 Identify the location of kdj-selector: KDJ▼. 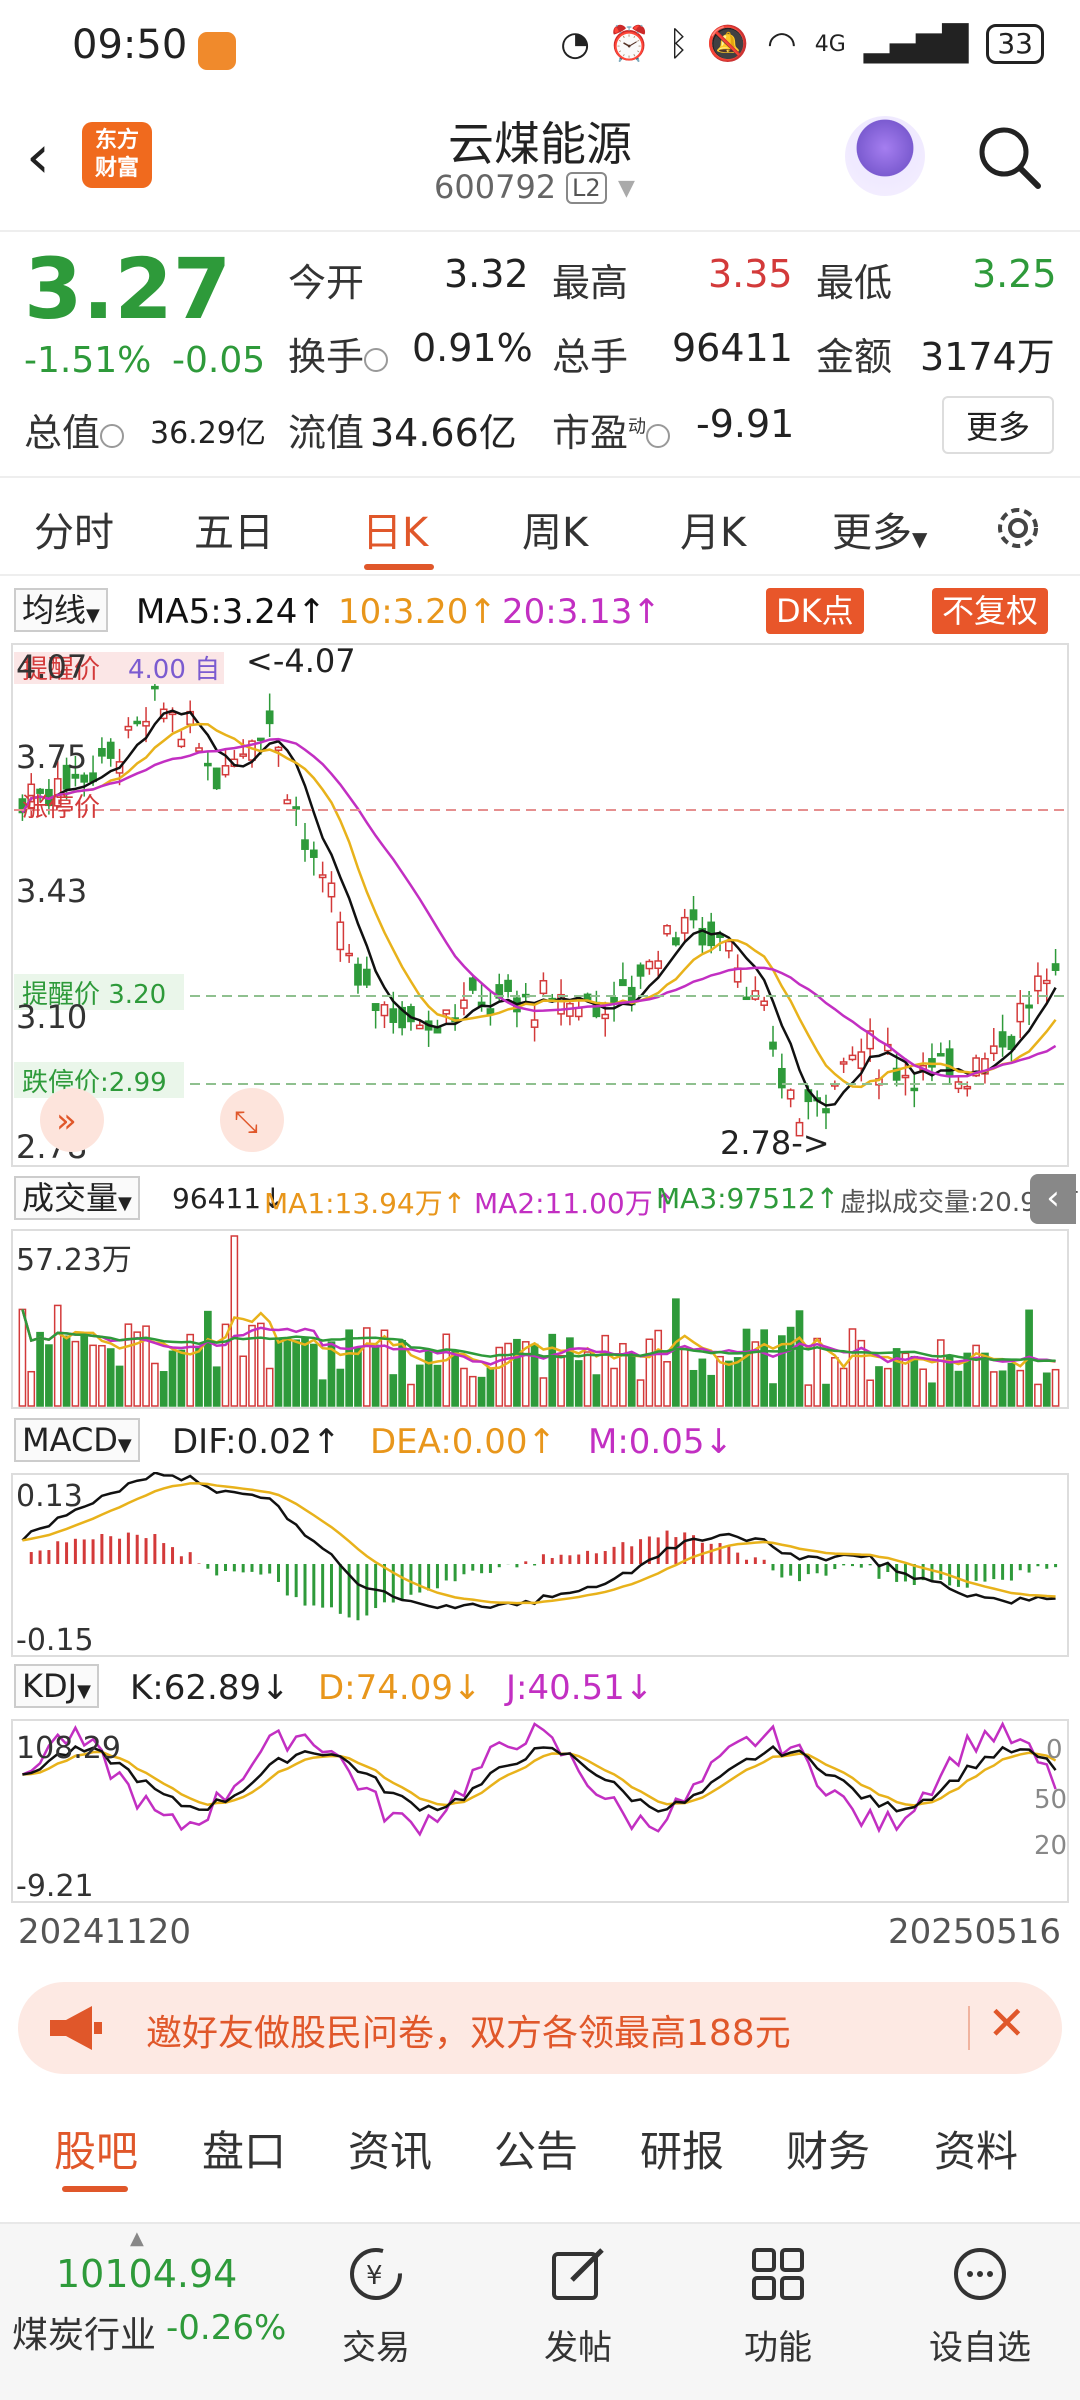
(56, 1686).